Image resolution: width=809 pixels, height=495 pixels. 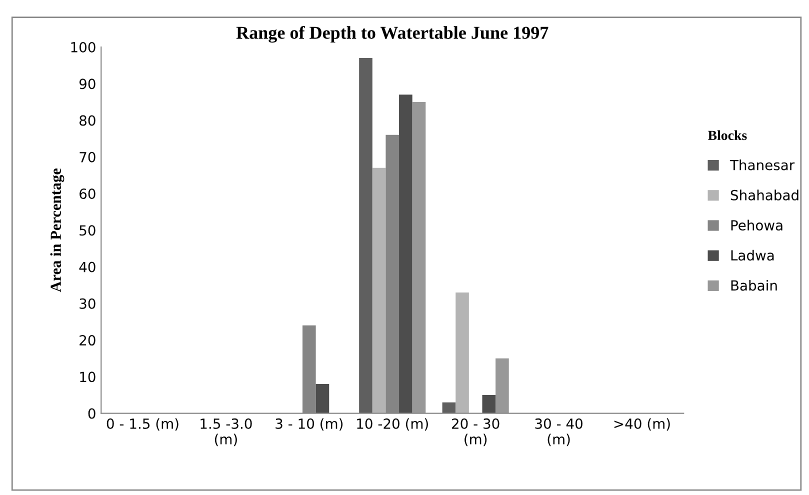 I want to click on x-tick-label: 10 -20 (m), so click(x=392, y=424).